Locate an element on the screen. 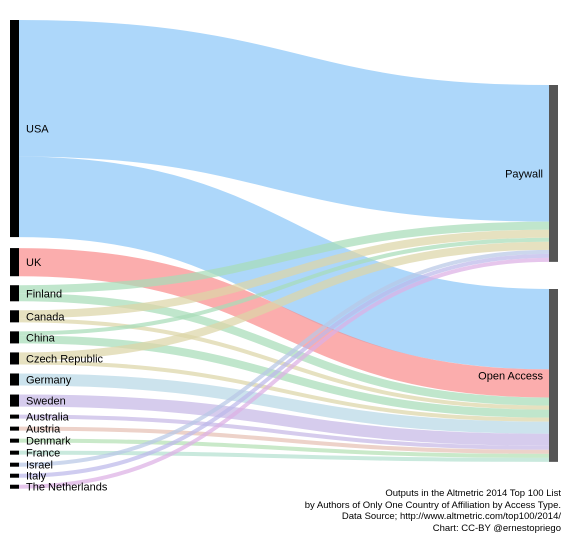 The image size is (571, 544). link-china-to-open_access is located at coordinates (284, 376).